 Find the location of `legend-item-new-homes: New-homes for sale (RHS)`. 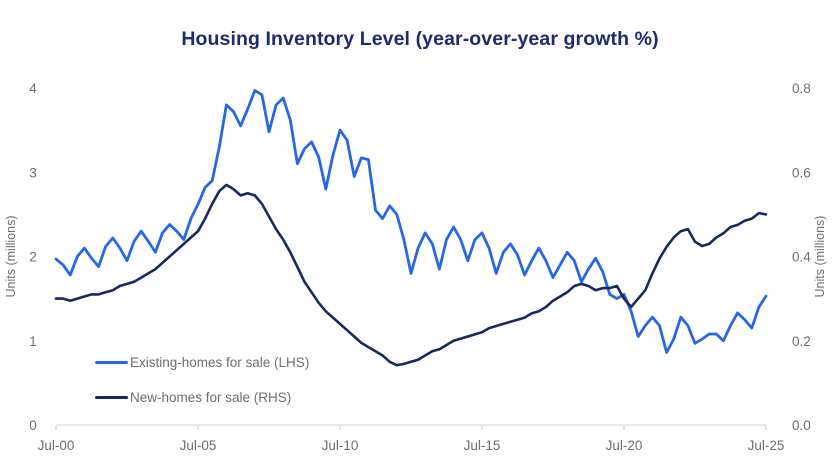

legend-item-new-homes: New-homes for sale (RHS) is located at coordinates (202, 397).